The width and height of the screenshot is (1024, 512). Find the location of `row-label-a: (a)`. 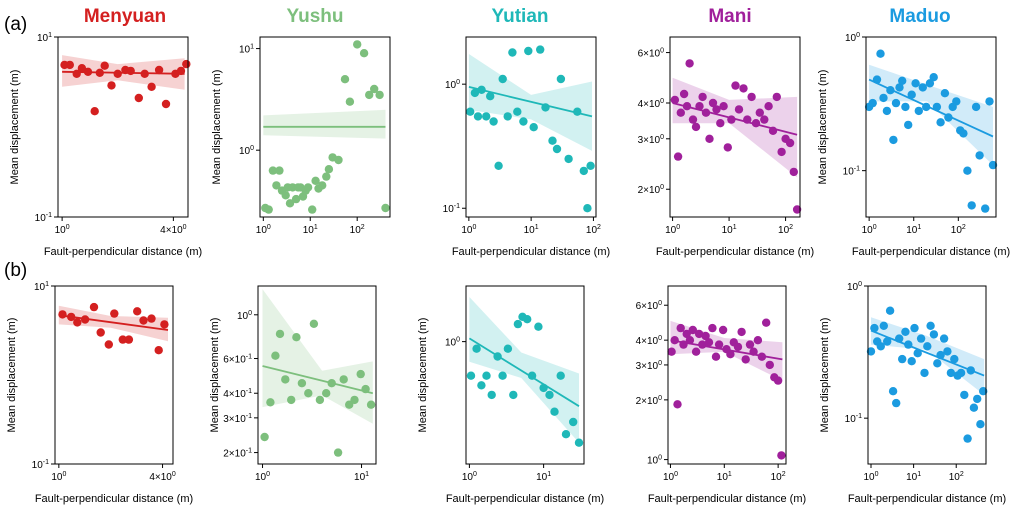

row-label-a: (a) is located at coordinates (15, 24).